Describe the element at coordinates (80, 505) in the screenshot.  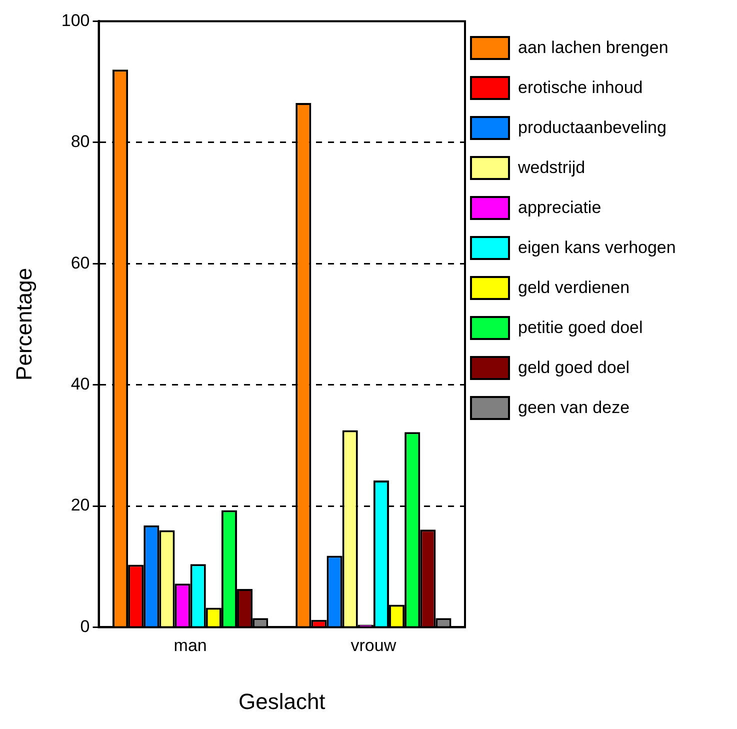
I see `y-tick-label: 20` at that location.